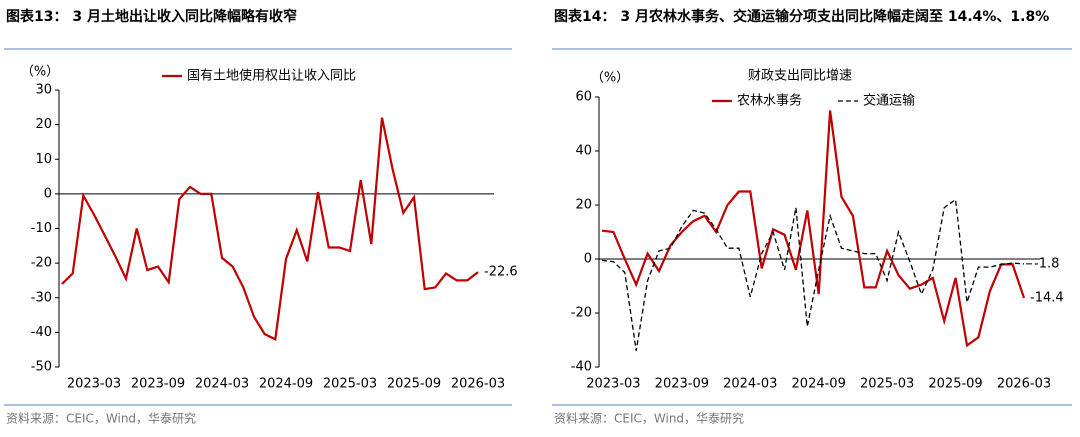  I want to click on y-tick-label: -30, so click(41, 297).